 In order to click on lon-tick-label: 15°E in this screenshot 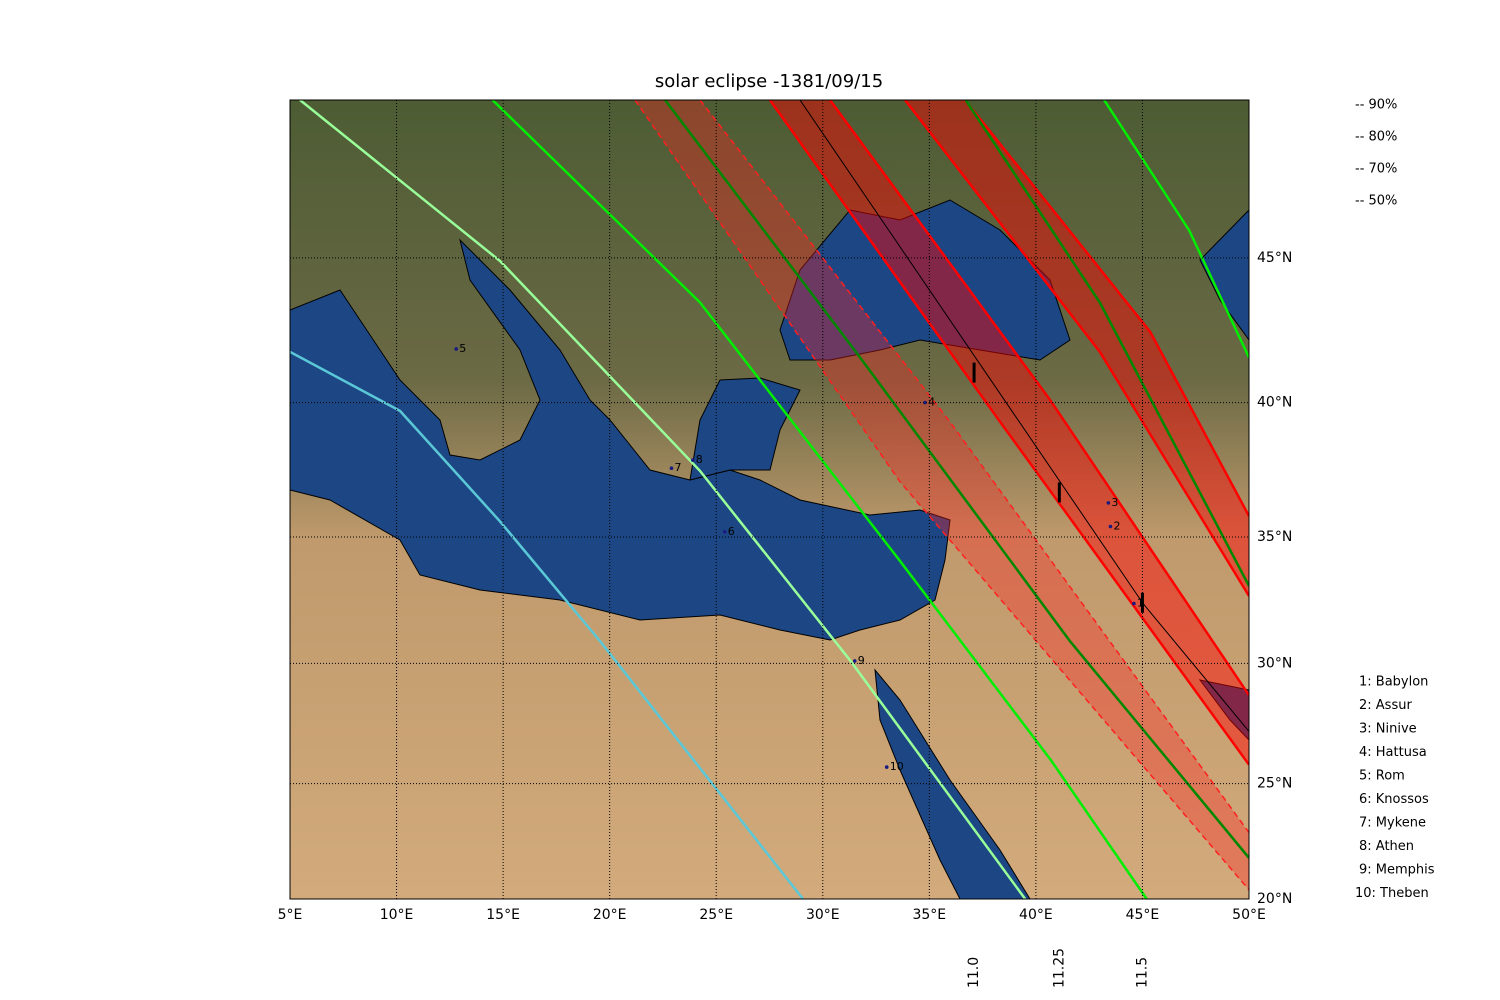, I will do `click(503, 915)`.